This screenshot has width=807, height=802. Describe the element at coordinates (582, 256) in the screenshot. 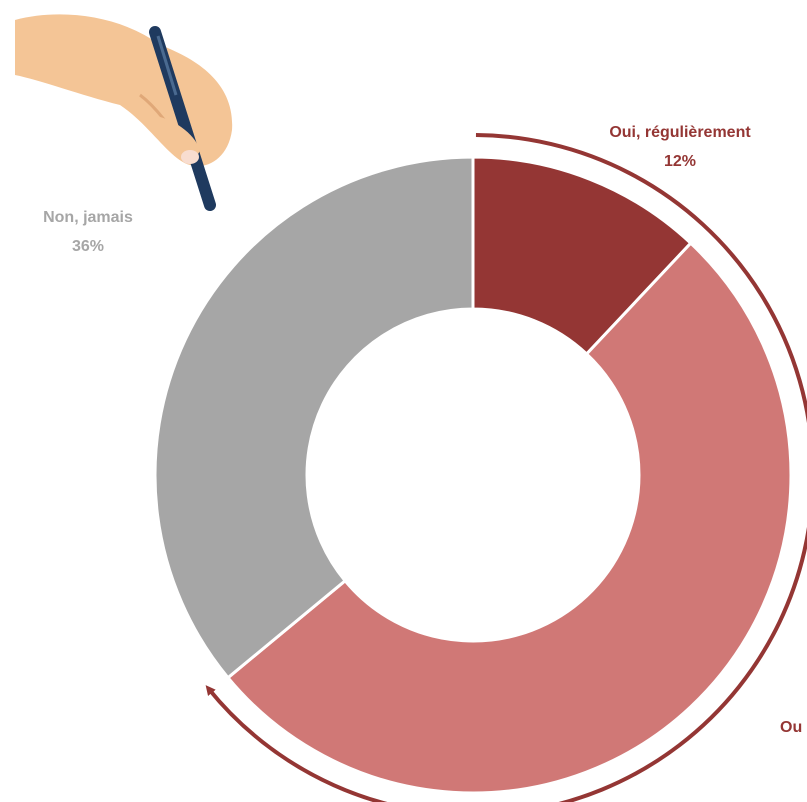

I see `donut-slice` at that location.